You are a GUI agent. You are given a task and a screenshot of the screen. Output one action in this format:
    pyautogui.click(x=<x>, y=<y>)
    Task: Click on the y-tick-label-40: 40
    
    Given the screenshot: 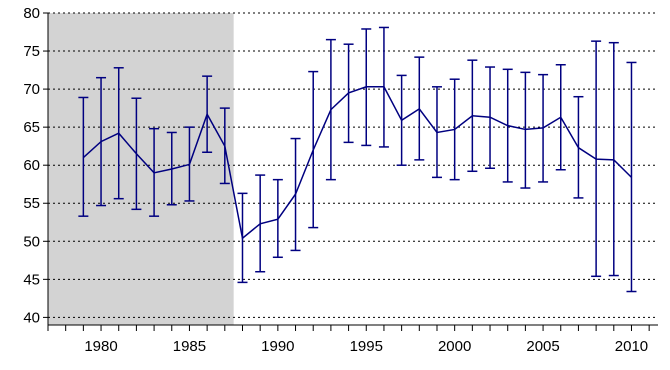 What is the action you would take?
    pyautogui.click(x=31, y=317)
    